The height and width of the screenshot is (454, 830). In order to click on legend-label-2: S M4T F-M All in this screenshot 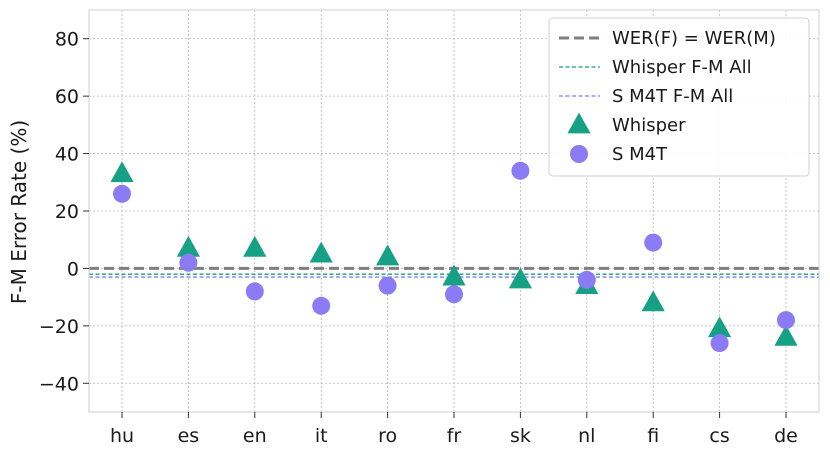, I will do `click(672, 96)`.